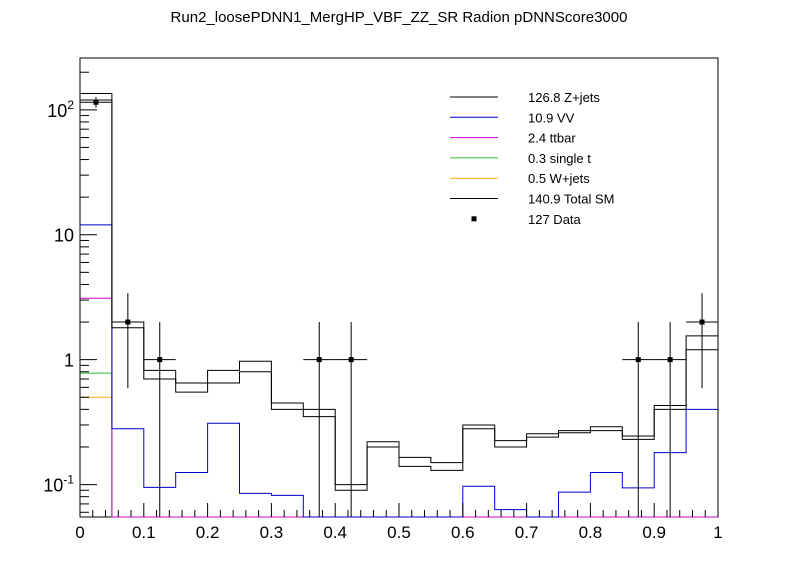  What do you see at coordinates (60, 109) in the screenshot?
I see `y-tick-label: 10²` at bounding box center [60, 109].